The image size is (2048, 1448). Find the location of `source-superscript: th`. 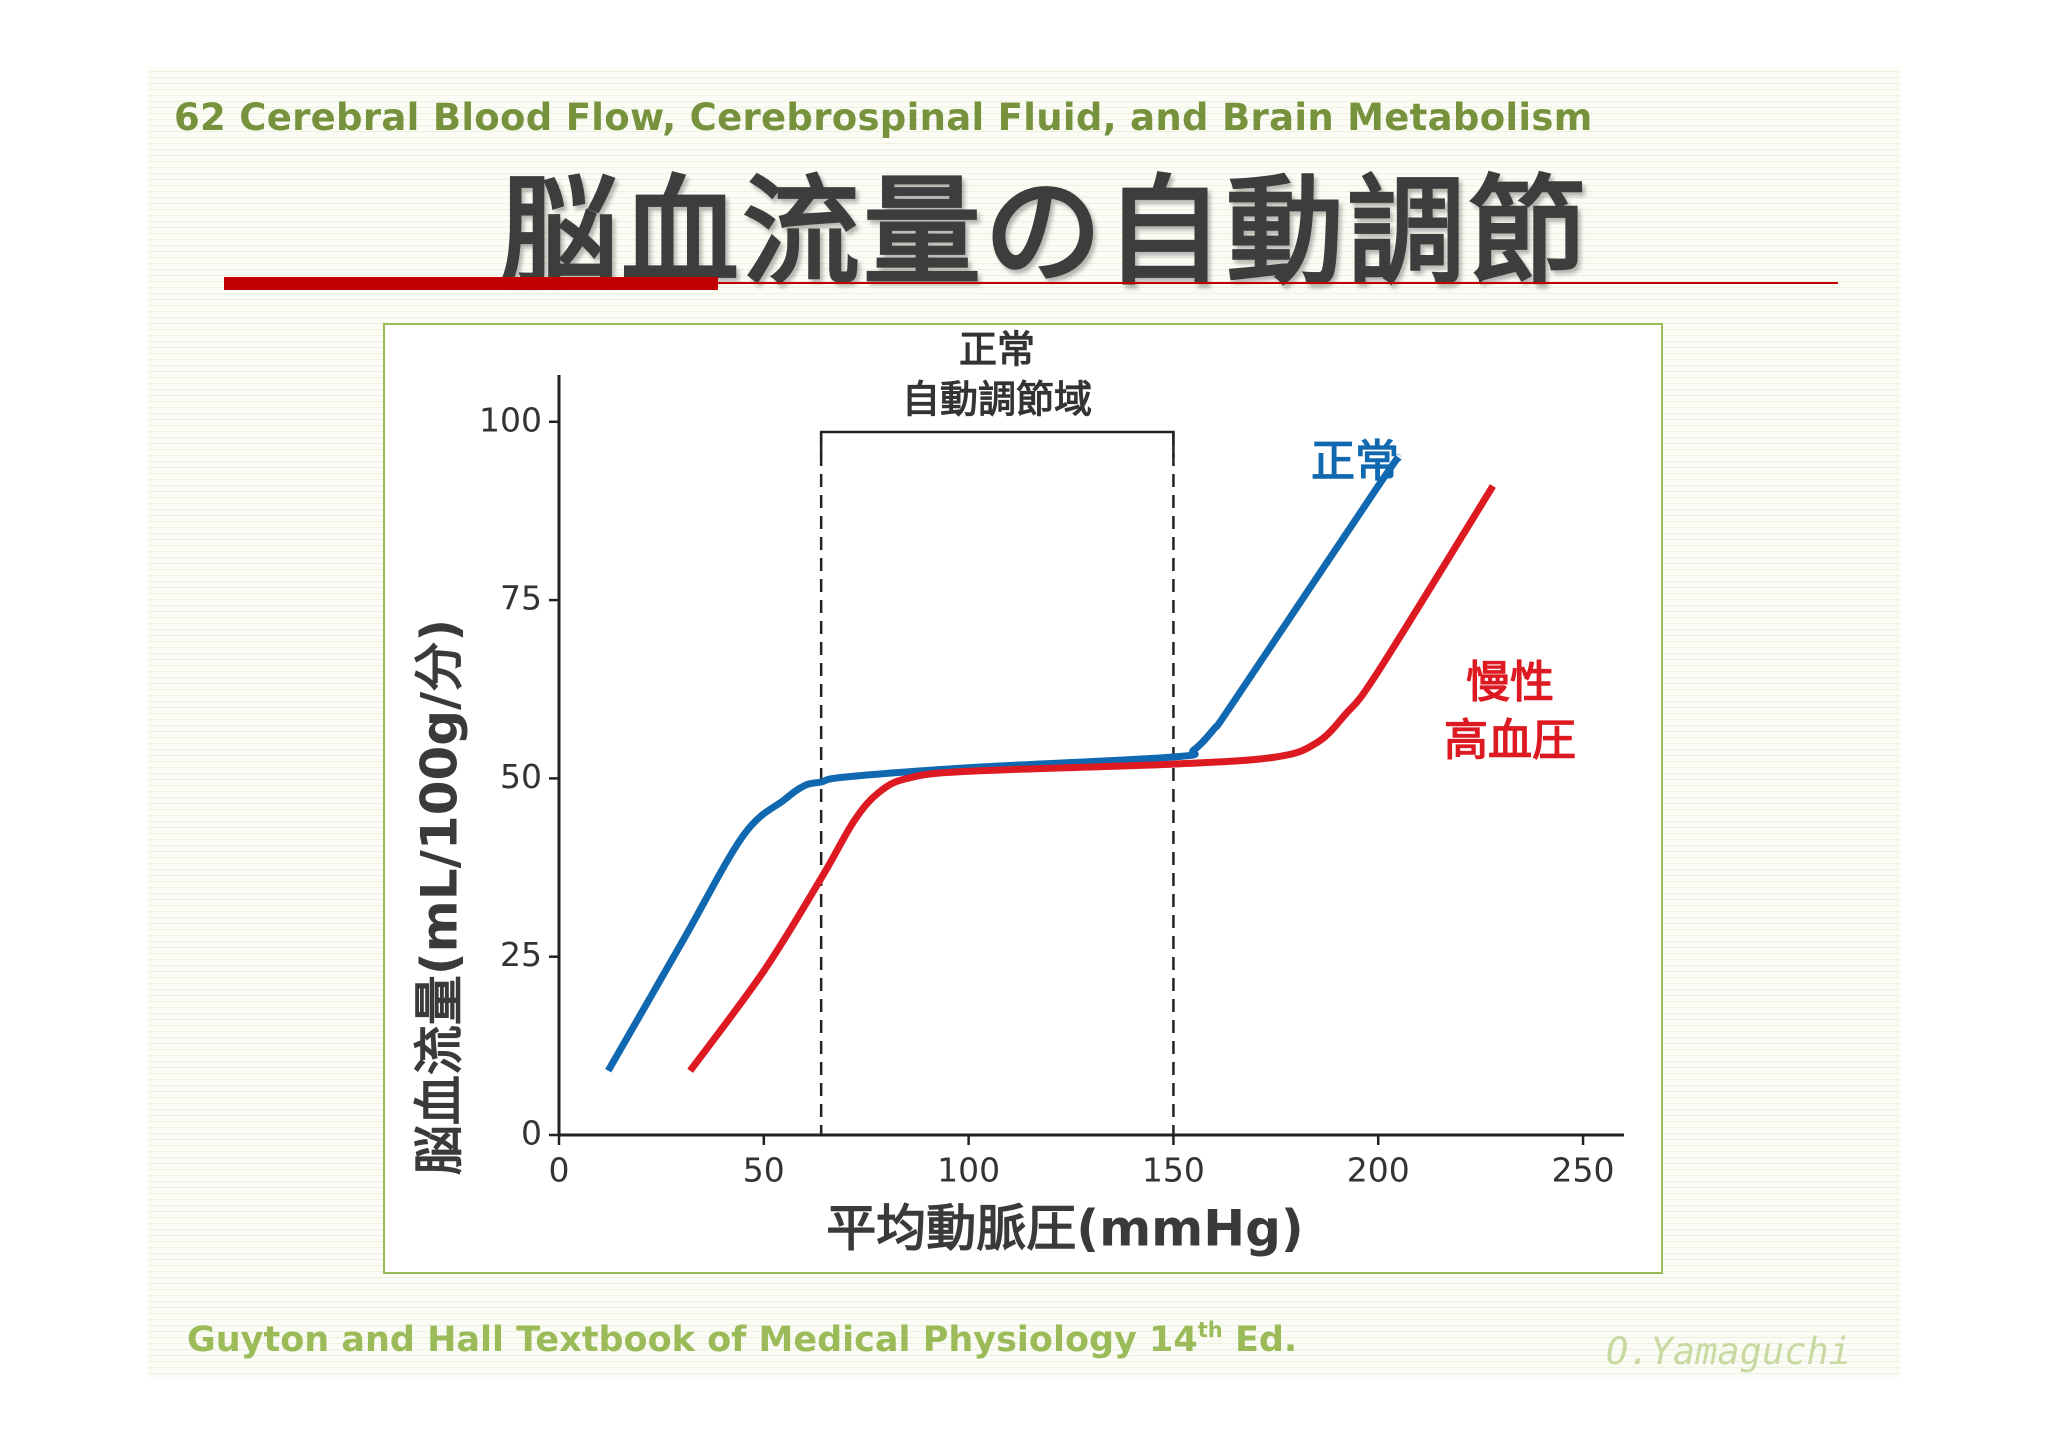

source-superscript: th is located at coordinates (1210, 1330).